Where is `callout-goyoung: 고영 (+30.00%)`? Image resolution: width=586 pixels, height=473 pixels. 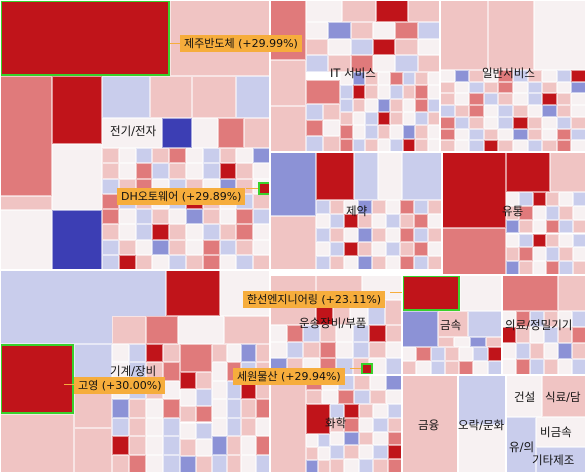
callout-goyoung: 고영 (+30.00%) is located at coordinates (120, 385).